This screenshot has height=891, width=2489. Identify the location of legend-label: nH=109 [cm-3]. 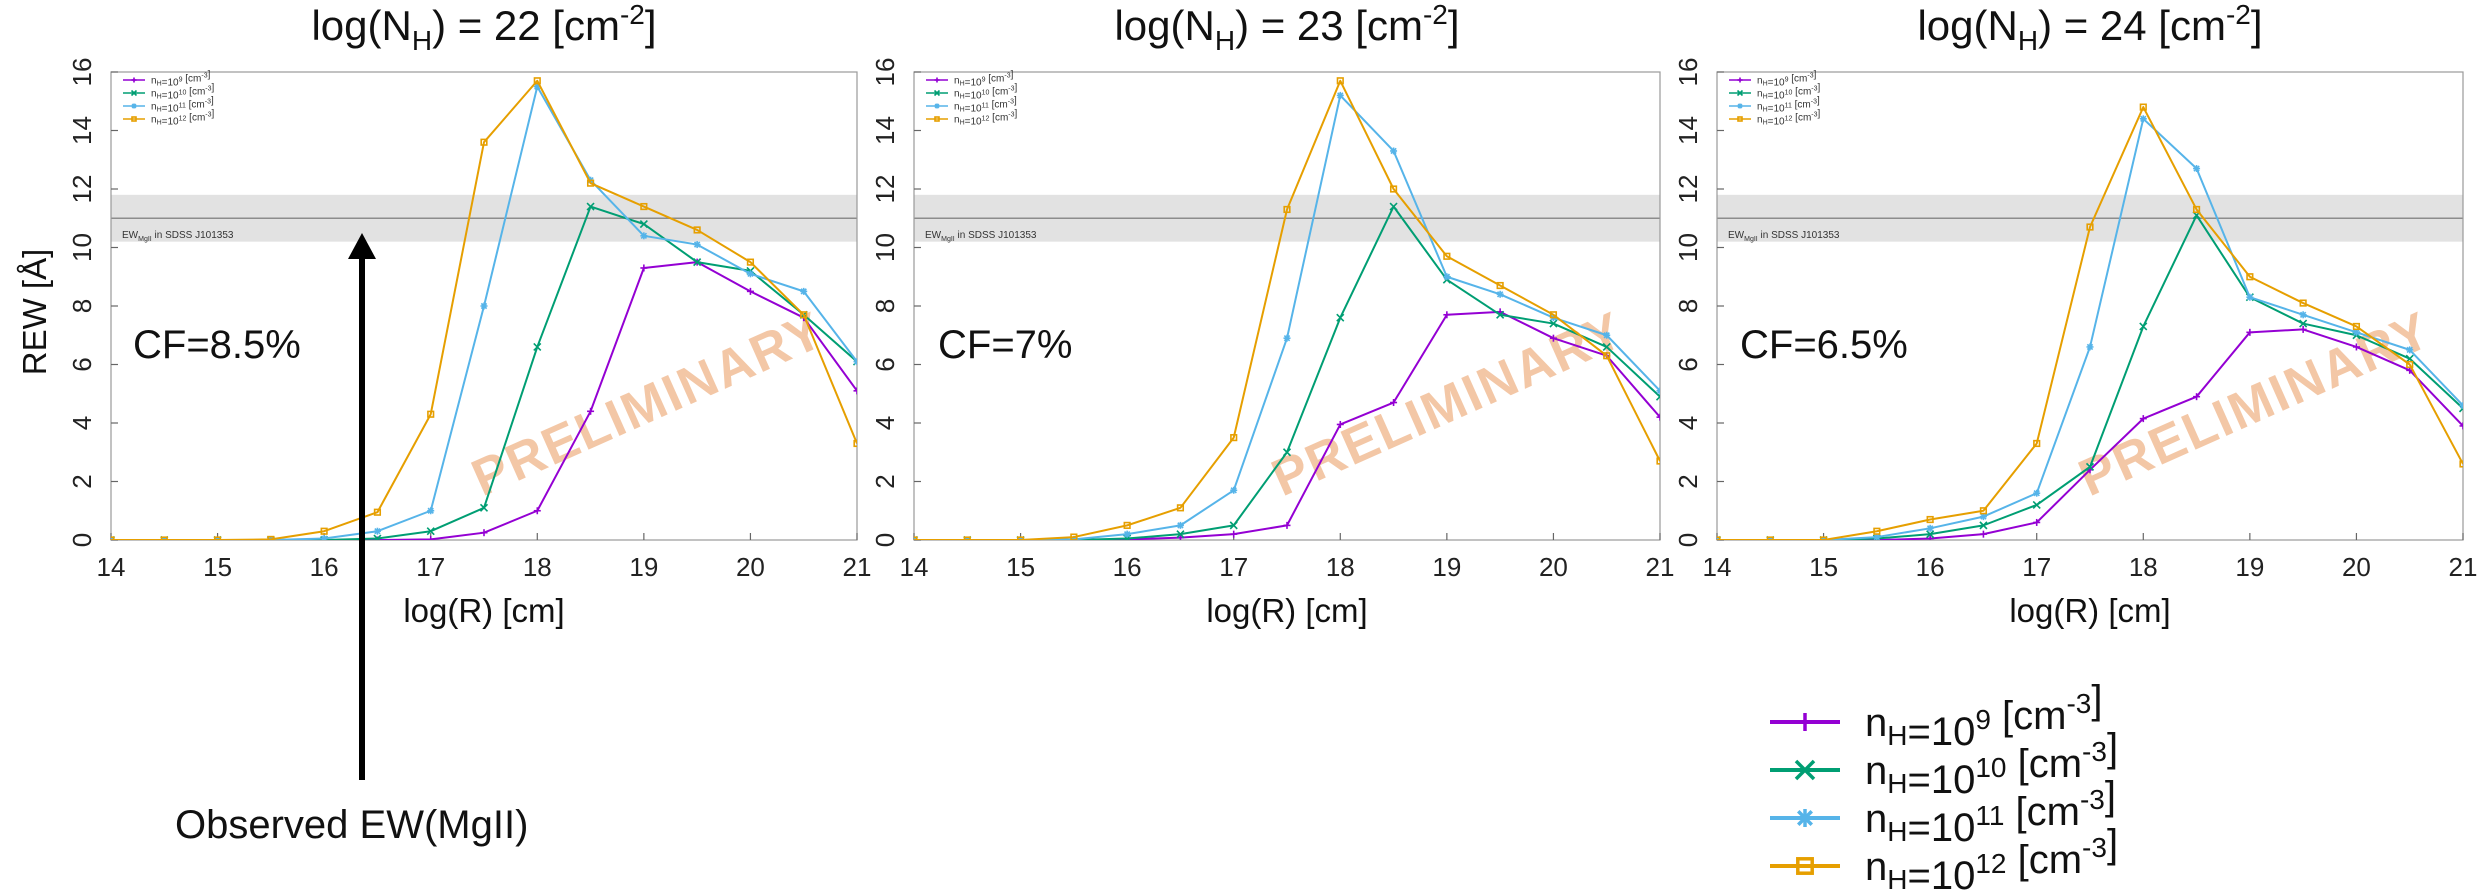
(1984, 716).